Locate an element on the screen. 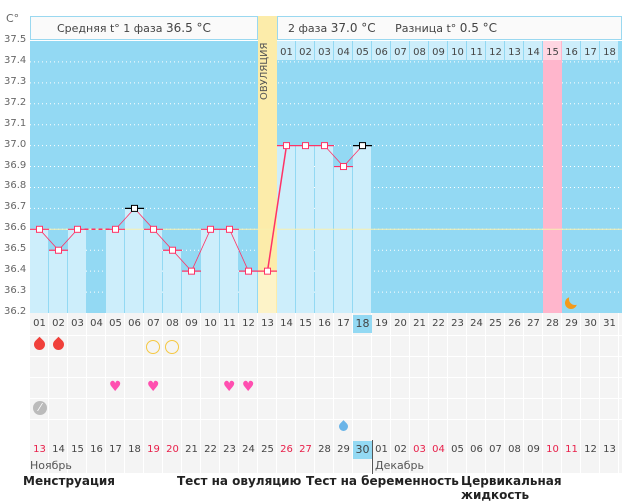 This screenshot has width=630, height=502. calendar-date: 20 is located at coordinates (172, 449).